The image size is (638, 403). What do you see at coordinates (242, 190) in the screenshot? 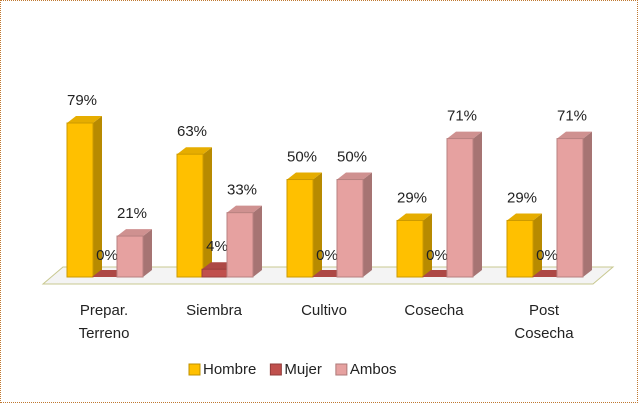
I see `data-label: 33%` at bounding box center [242, 190].